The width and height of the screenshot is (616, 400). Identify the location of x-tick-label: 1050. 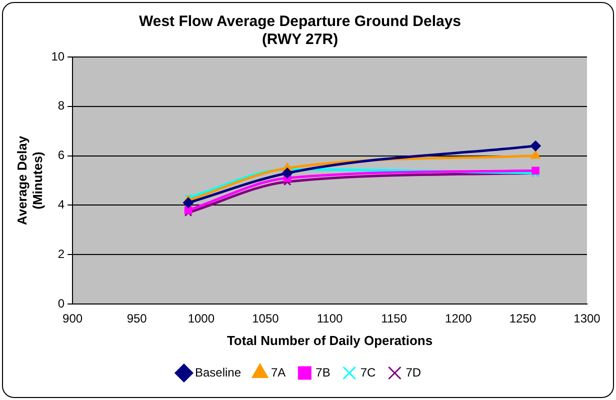
(266, 319).